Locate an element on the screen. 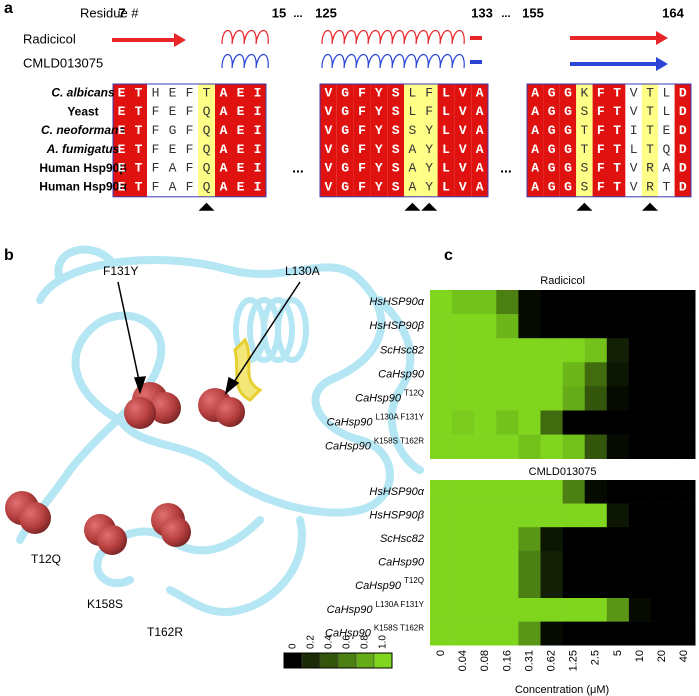 The height and width of the screenshot is (696, 699). x-tick-label: 0.04 is located at coordinates (463, 660).